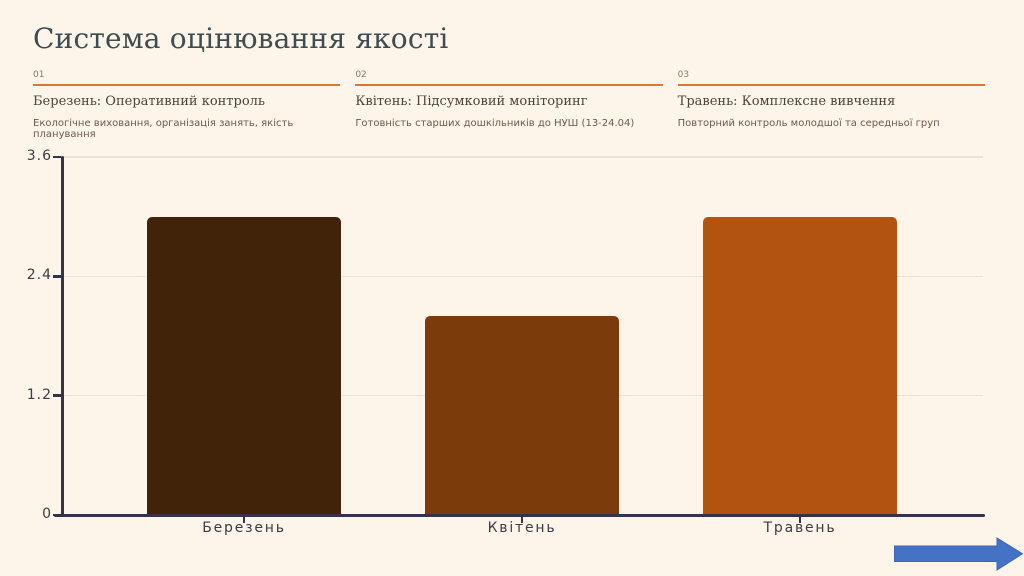 The image size is (1024, 576). What do you see at coordinates (683, 75) in the screenshot?
I see `section-number: 03` at bounding box center [683, 75].